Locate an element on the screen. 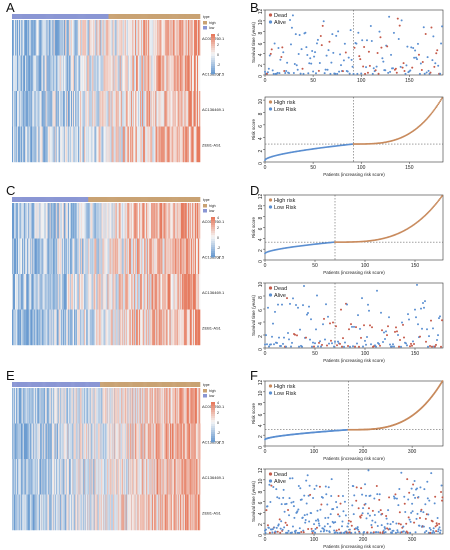 This screenshot has height=550, width=450. risk-point is located at coordinates (439, 102).